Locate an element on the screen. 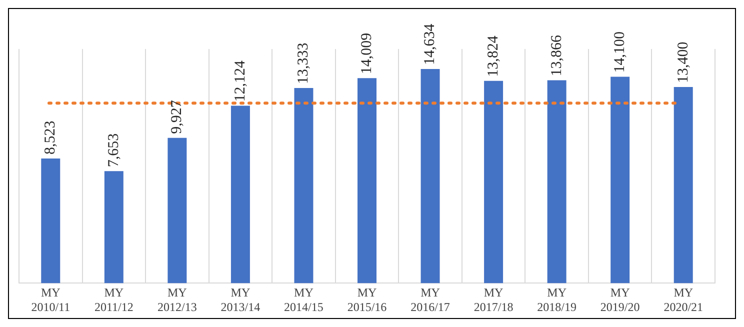 Image resolution: width=744 pixels, height=327 pixels. data-label: 8,523 is located at coordinates (50, 137).